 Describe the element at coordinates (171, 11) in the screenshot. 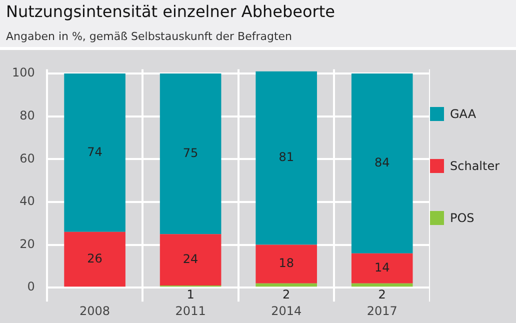

I see `chart-title: Nutzungsintensität einzelner Abhebeorte` at that location.